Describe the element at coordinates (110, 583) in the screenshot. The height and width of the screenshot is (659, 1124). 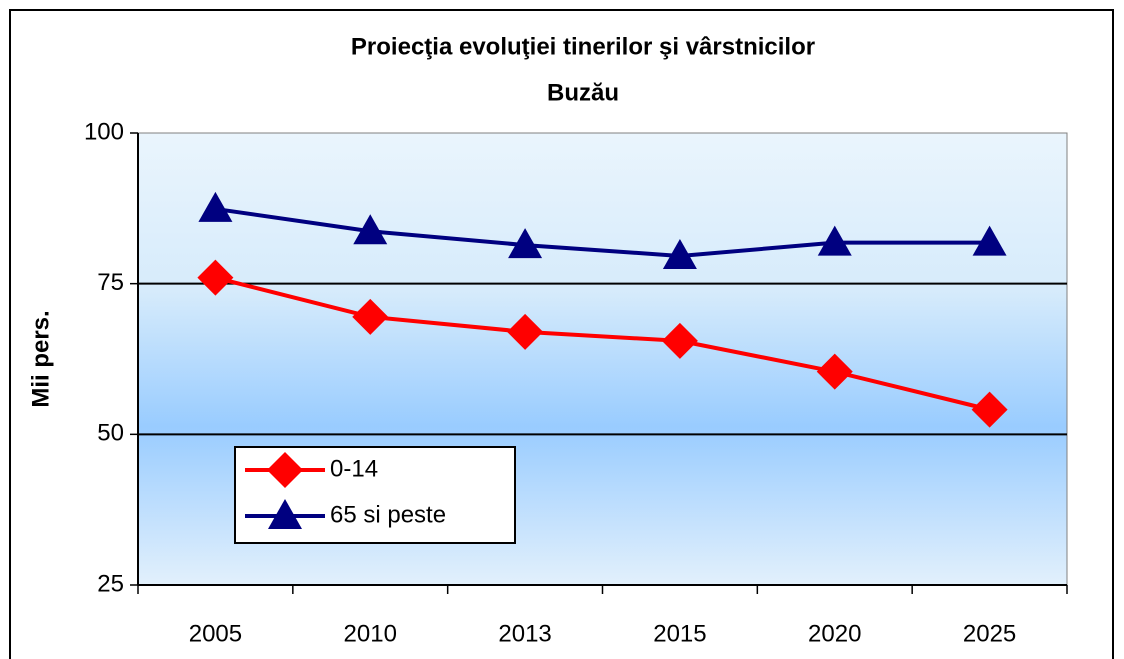
I see `y-tick-label: 25` at that location.